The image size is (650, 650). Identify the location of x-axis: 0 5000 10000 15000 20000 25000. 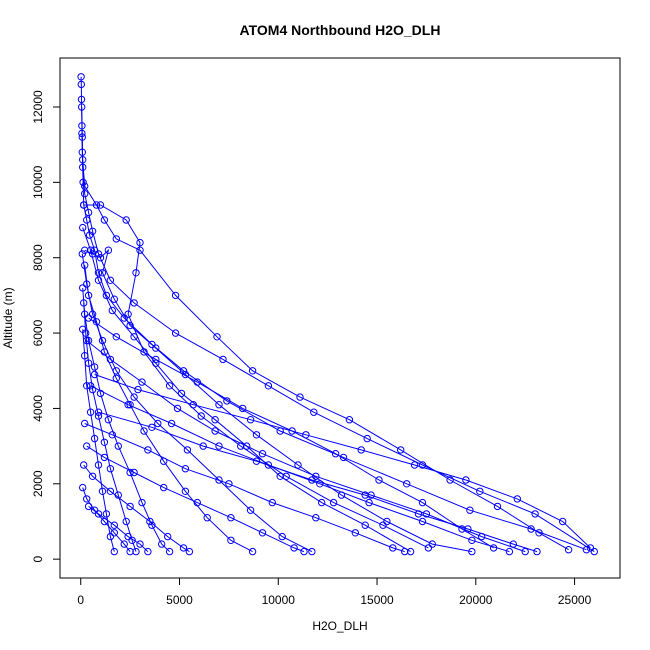
(334, 592).